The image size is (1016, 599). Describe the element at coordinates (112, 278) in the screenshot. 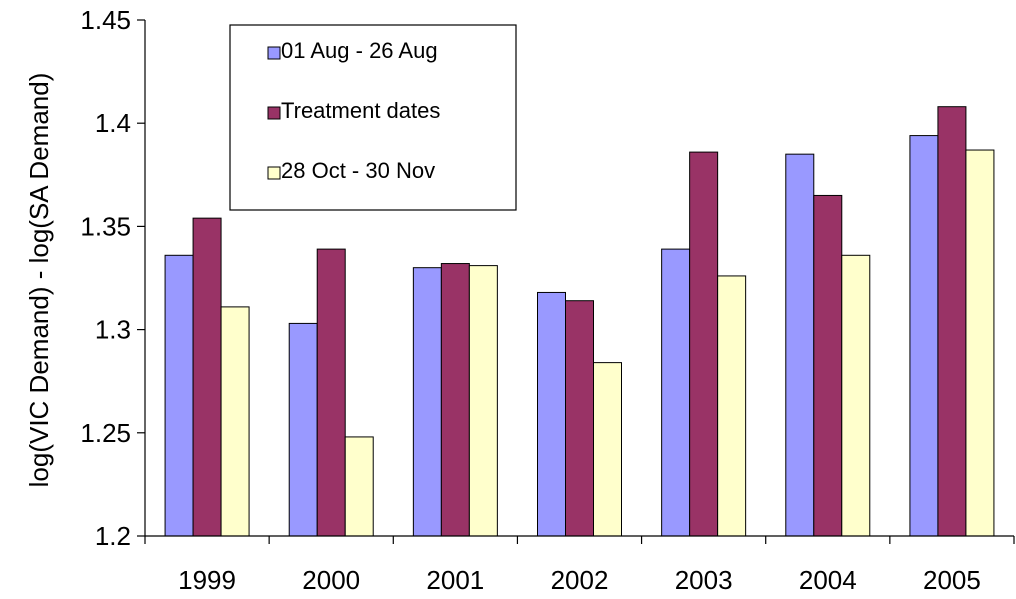

I see `y-ticks: 1.2 1.25 1.3 1.35 1.4 1.45` at that location.